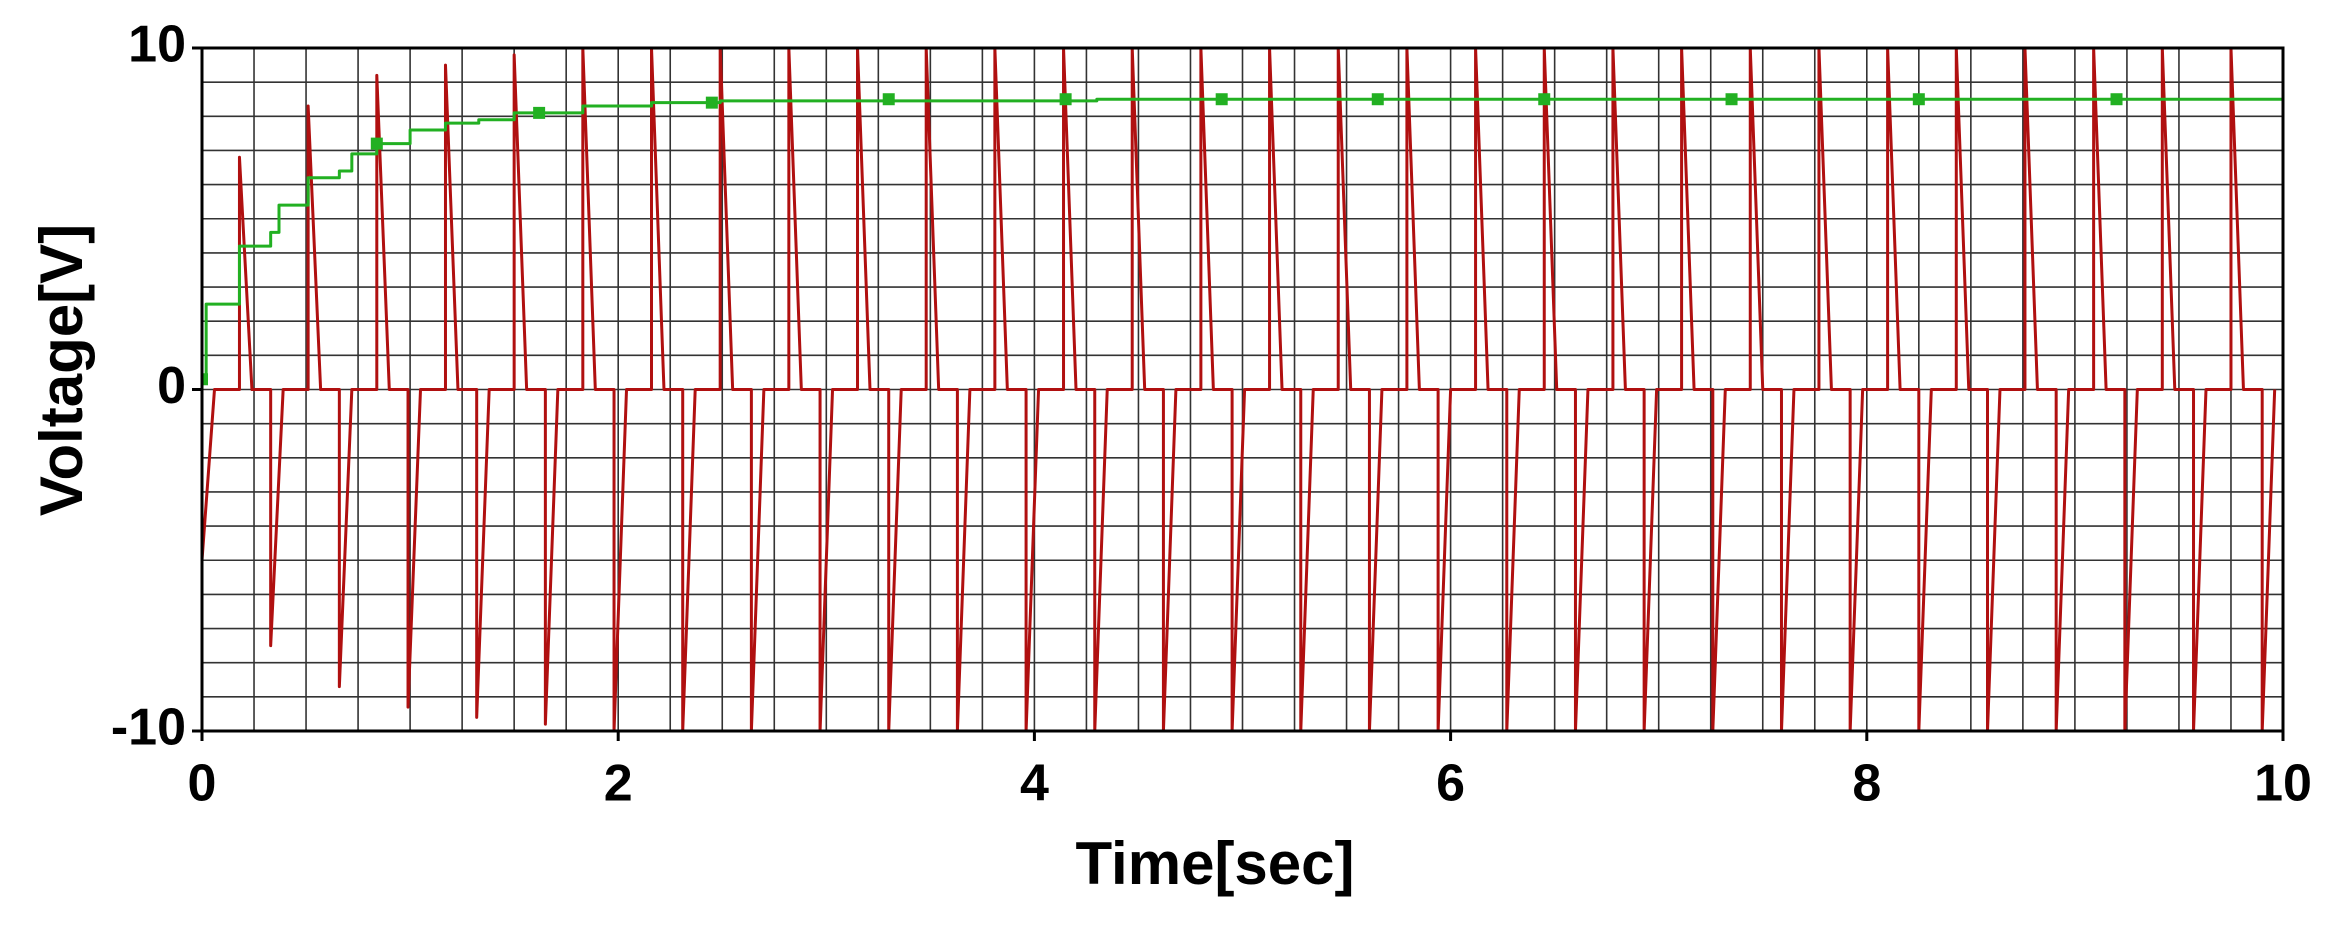 The image size is (2335, 931). I want to click on x-tick-label: 6, so click(1450, 784).